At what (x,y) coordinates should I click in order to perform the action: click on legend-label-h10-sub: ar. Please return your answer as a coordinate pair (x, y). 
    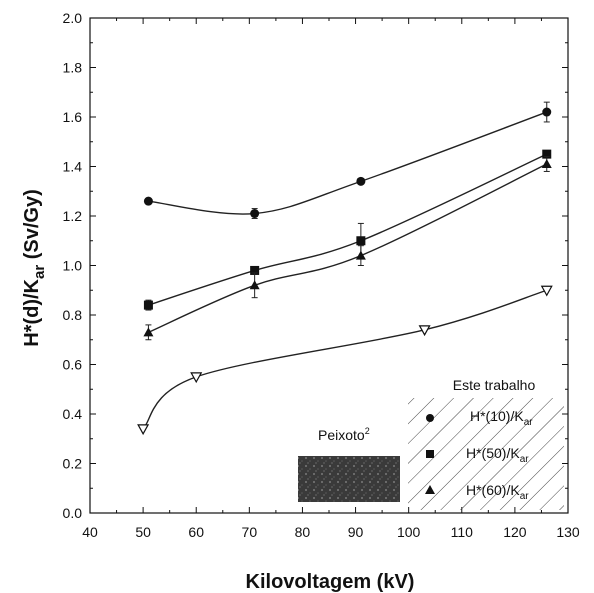
    Looking at the image, I should click on (529, 422).